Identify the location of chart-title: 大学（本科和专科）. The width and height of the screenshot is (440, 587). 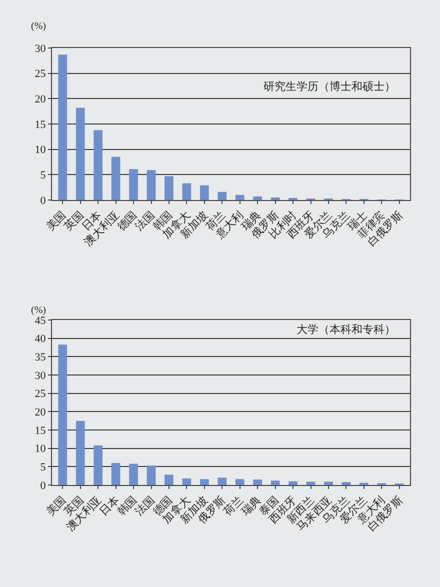
(346, 329).